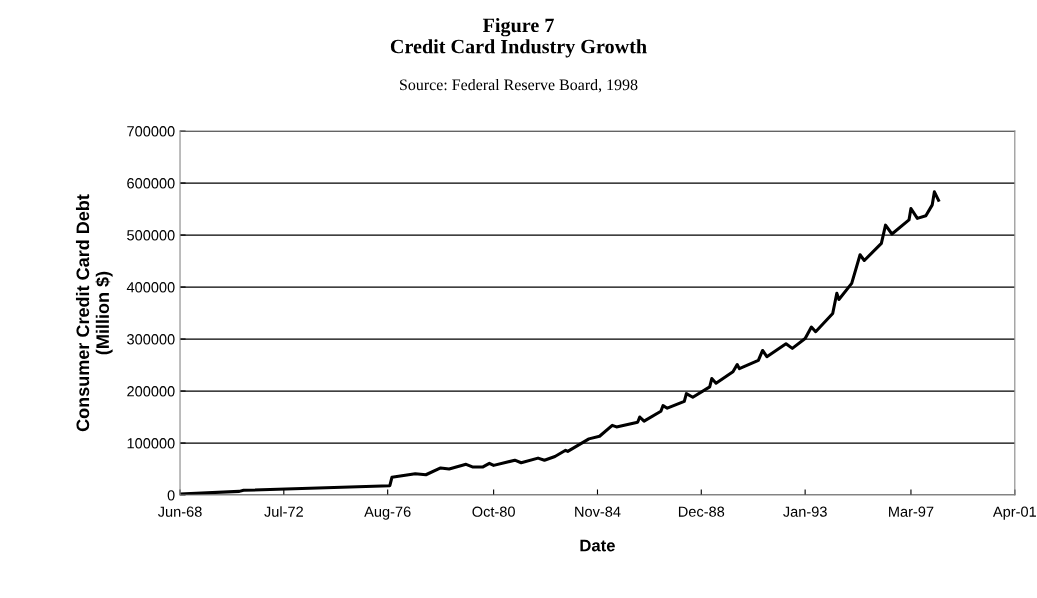  Describe the element at coordinates (387, 513) in the screenshot. I see `x-tick-label: Aug-76` at that location.